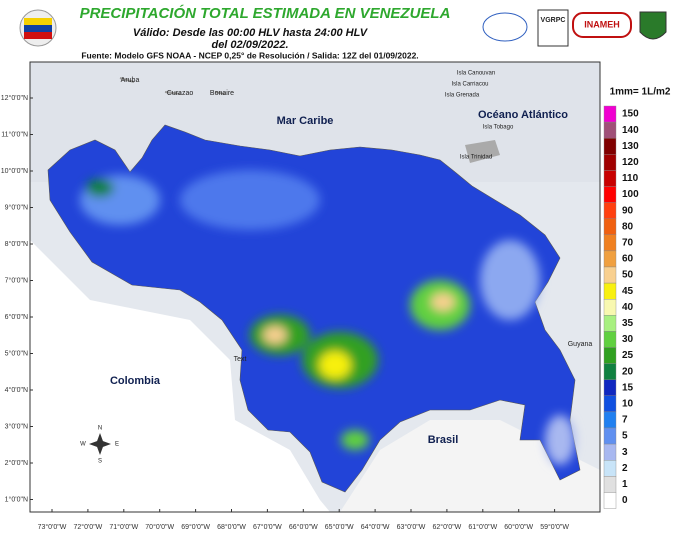 This screenshot has width=680, height=543. What do you see at coordinates (14, 171) in the screenshot?
I see `lat-label: 10°0'0"N` at bounding box center [14, 171].